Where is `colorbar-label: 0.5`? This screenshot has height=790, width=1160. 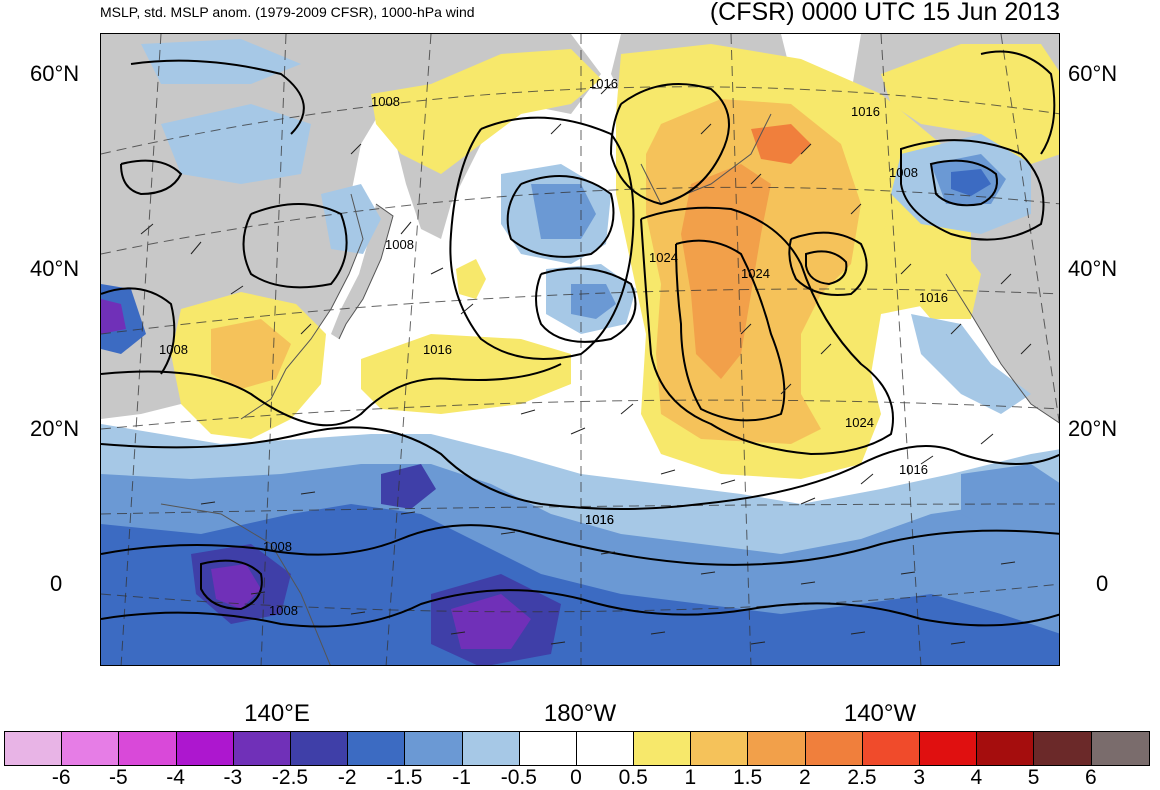
colorbar-label: 0.5 is located at coordinates (633, 777).